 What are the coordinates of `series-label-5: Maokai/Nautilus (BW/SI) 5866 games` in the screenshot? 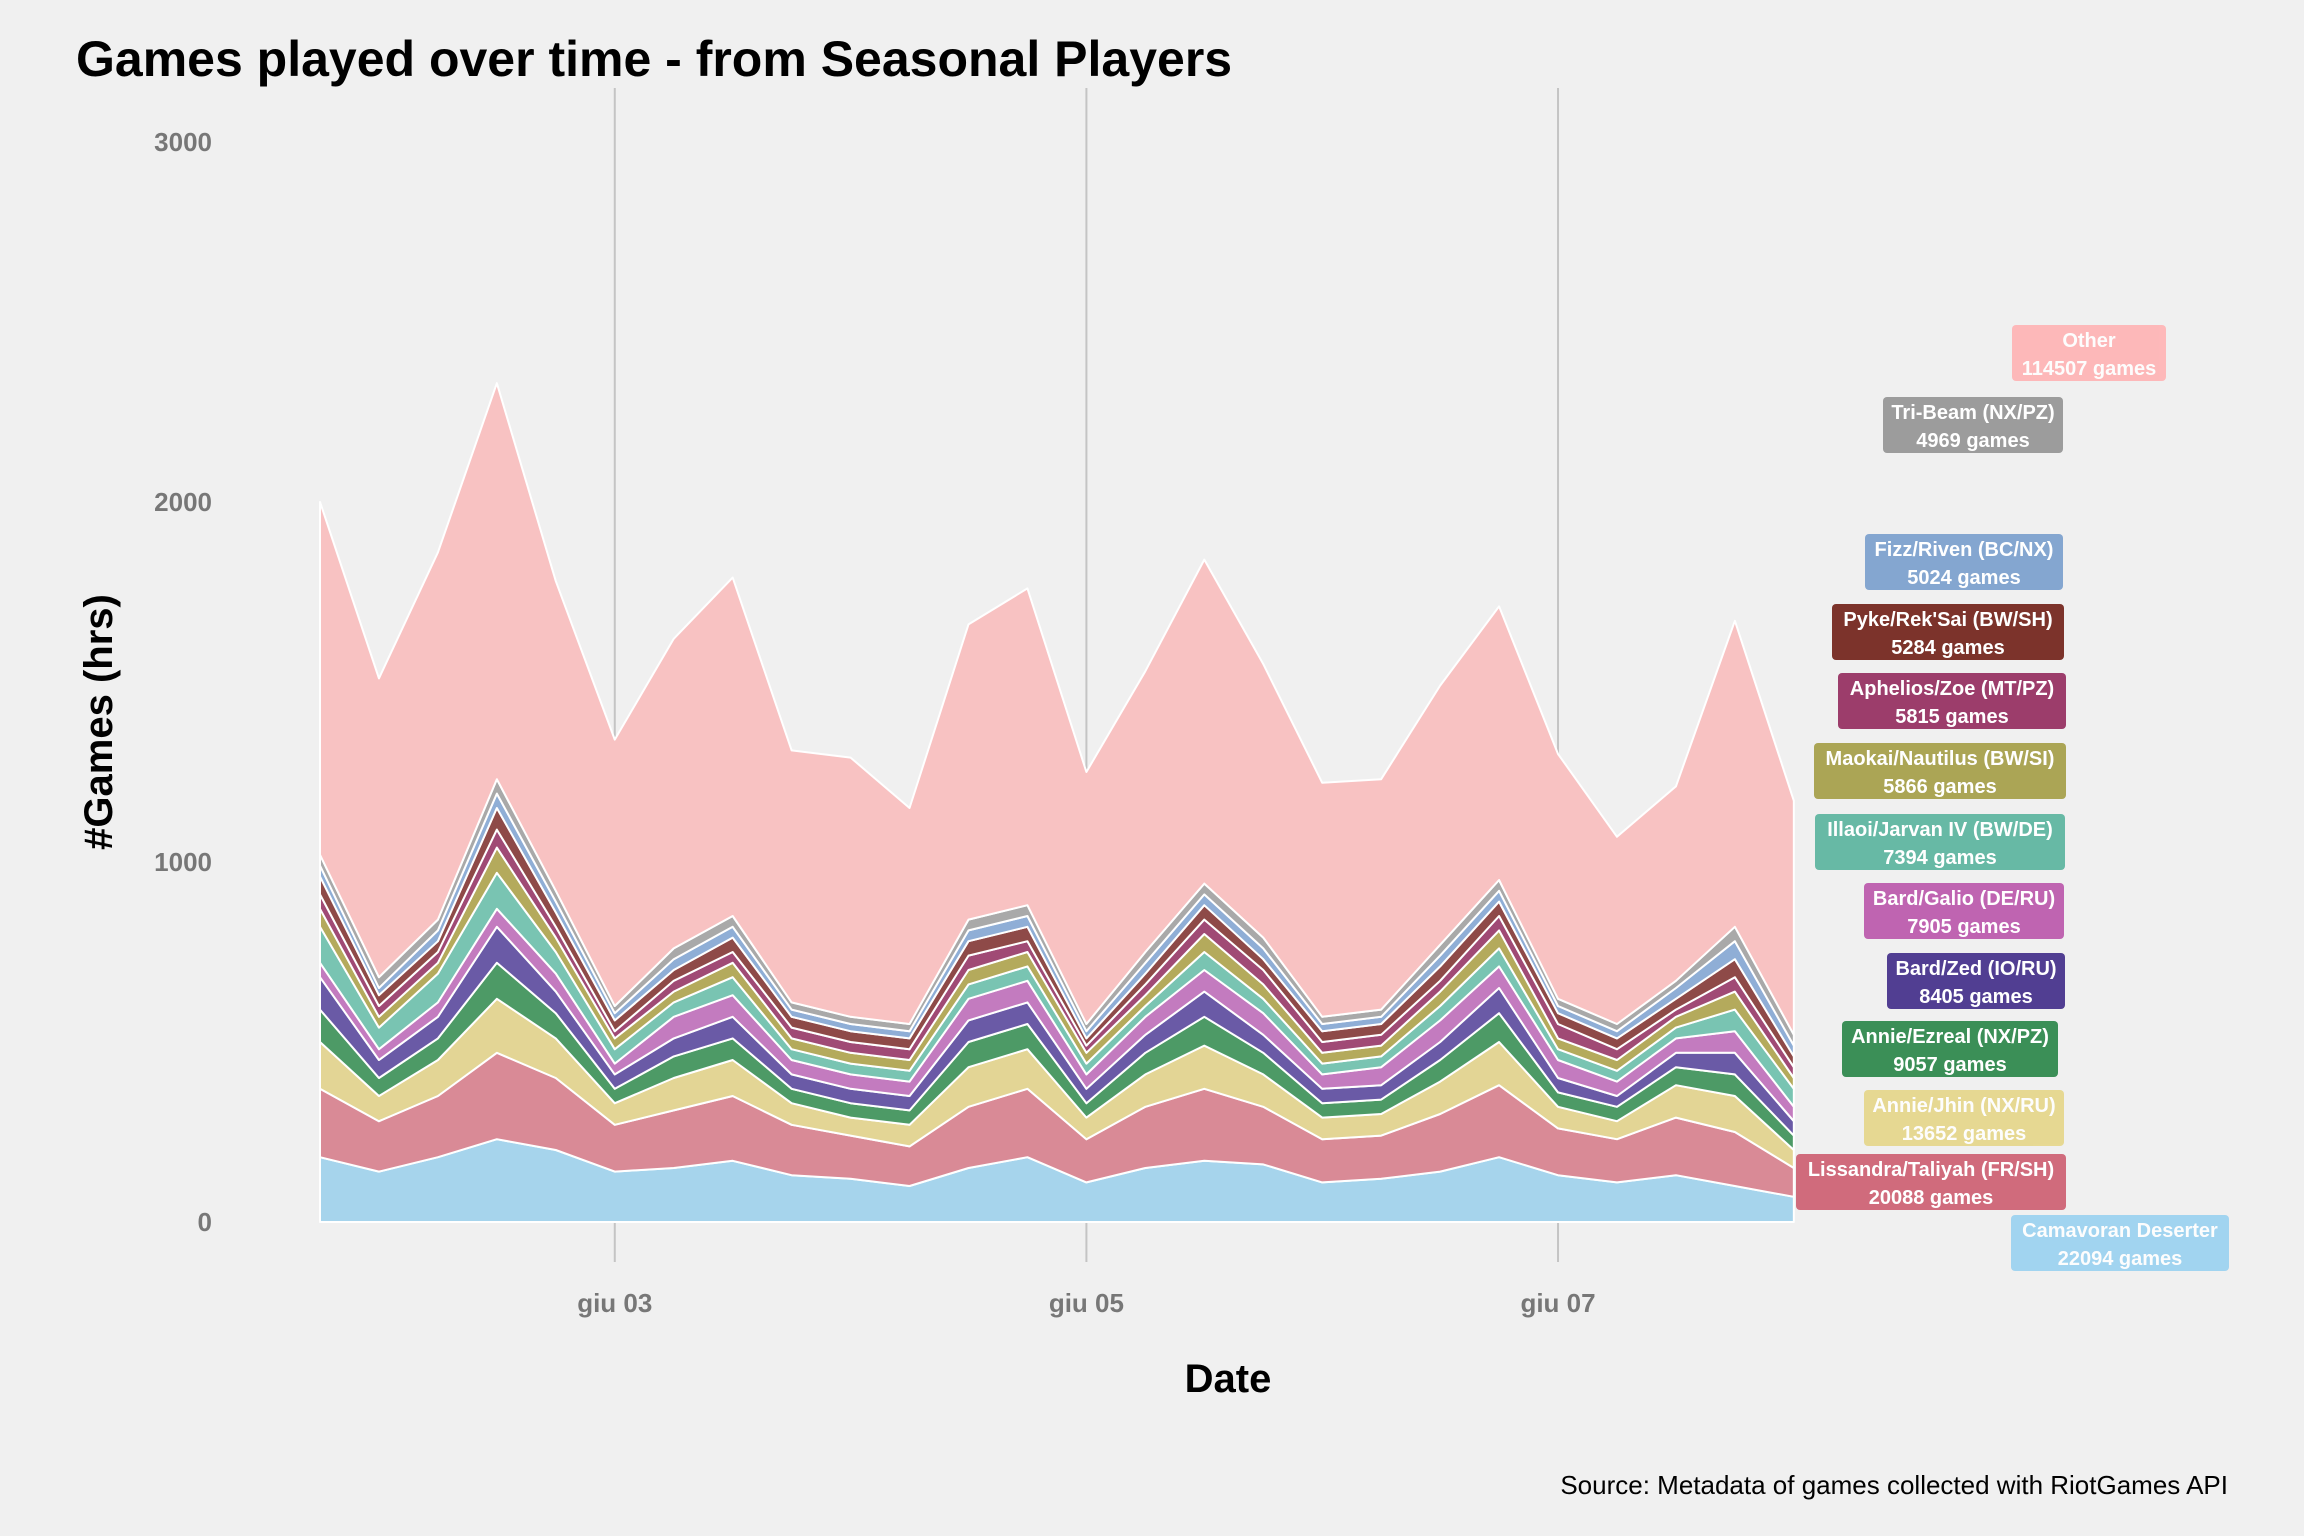 It's located at (1940, 771).